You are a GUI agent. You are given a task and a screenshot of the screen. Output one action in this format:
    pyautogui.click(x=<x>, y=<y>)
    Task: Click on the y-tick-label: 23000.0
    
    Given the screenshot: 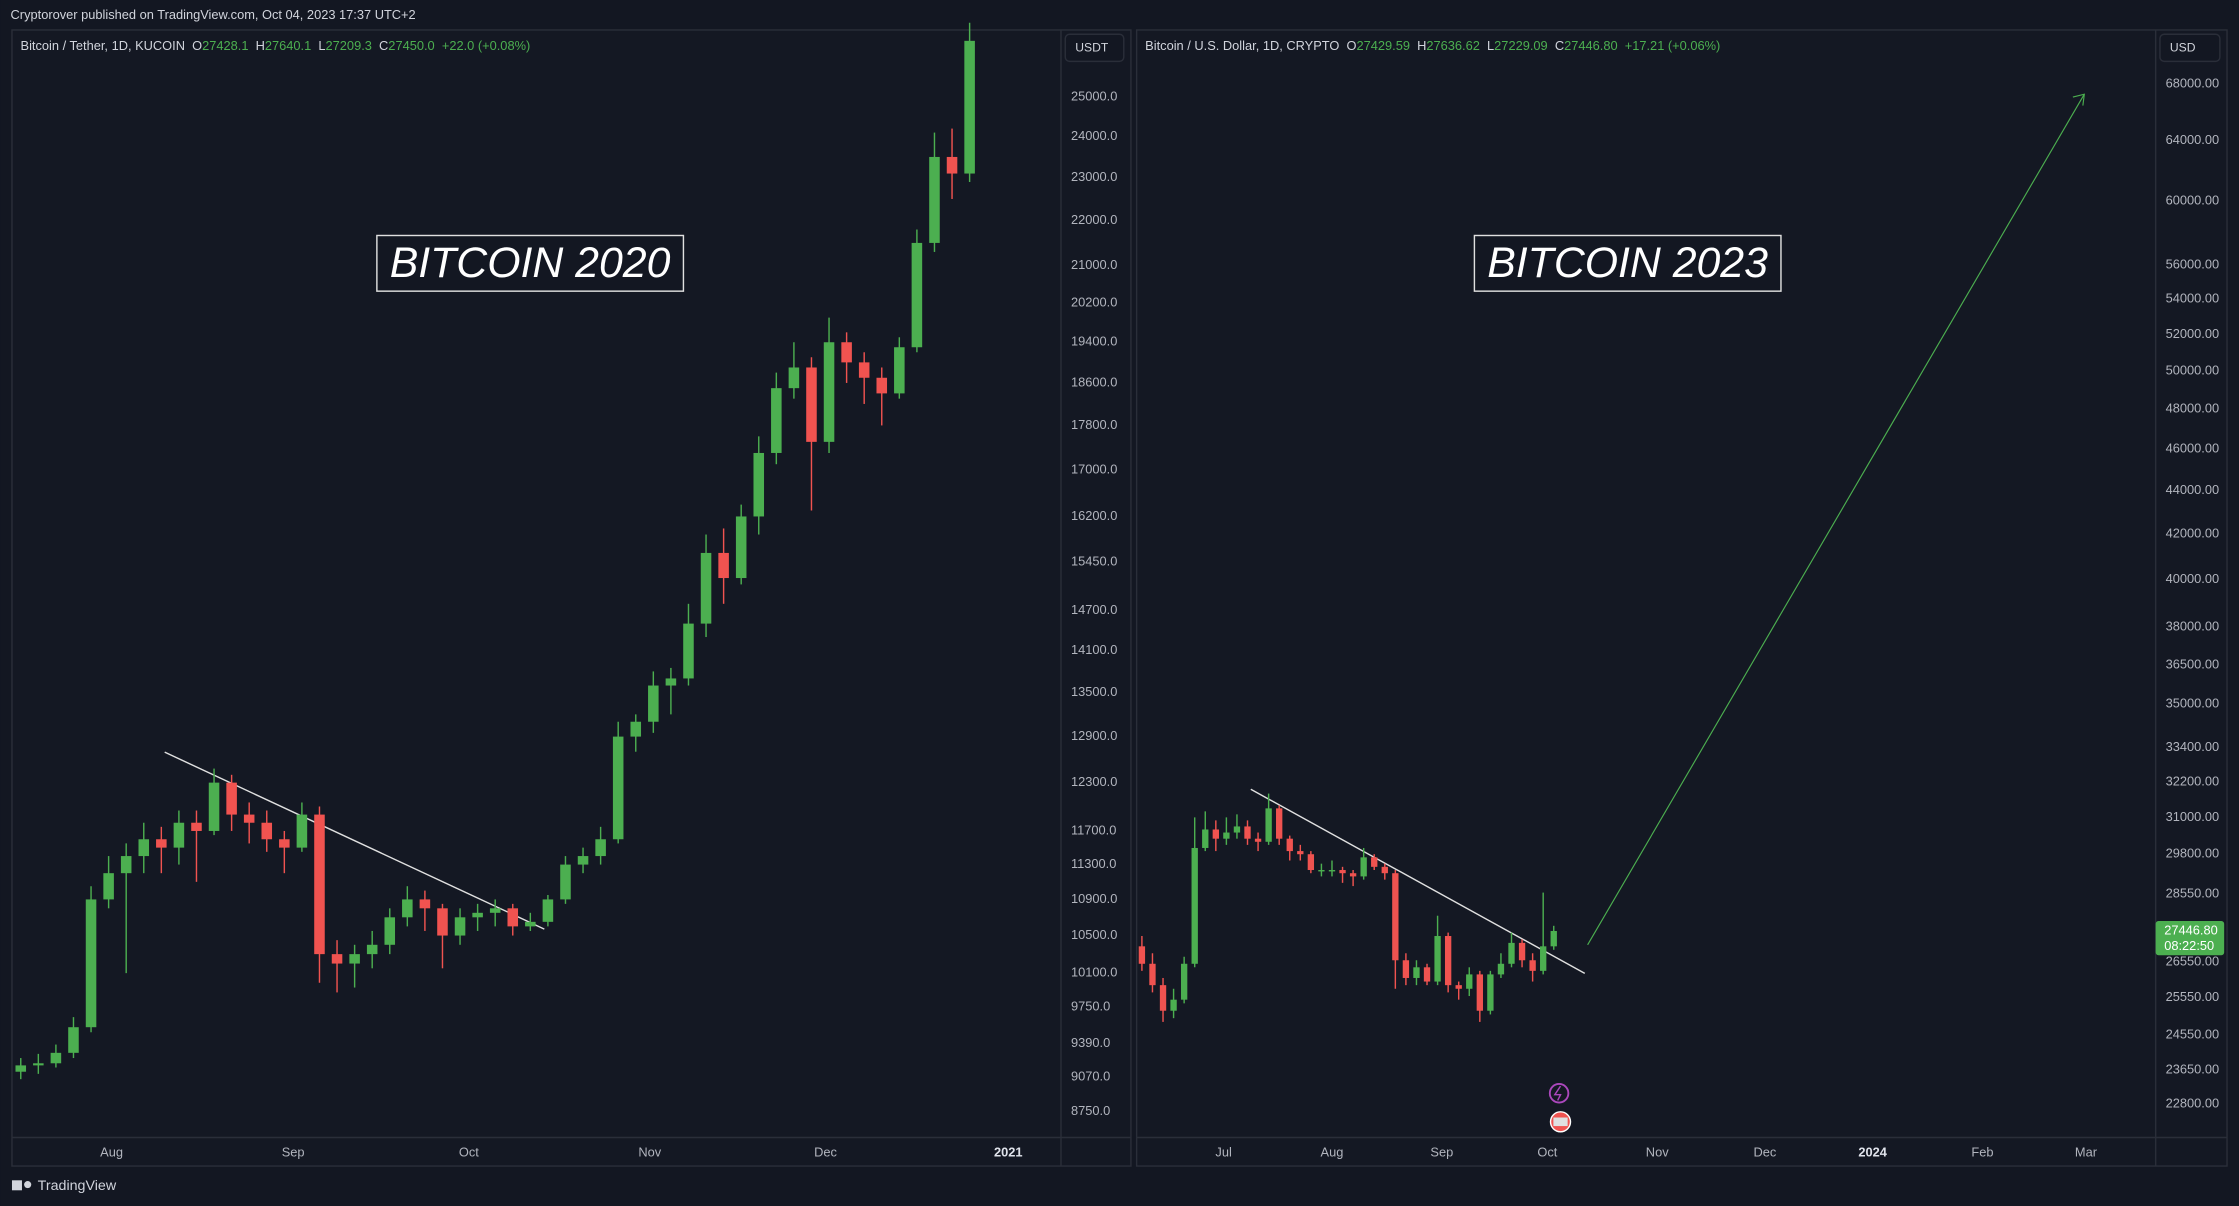 What is the action you would take?
    pyautogui.click(x=1094, y=176)
    